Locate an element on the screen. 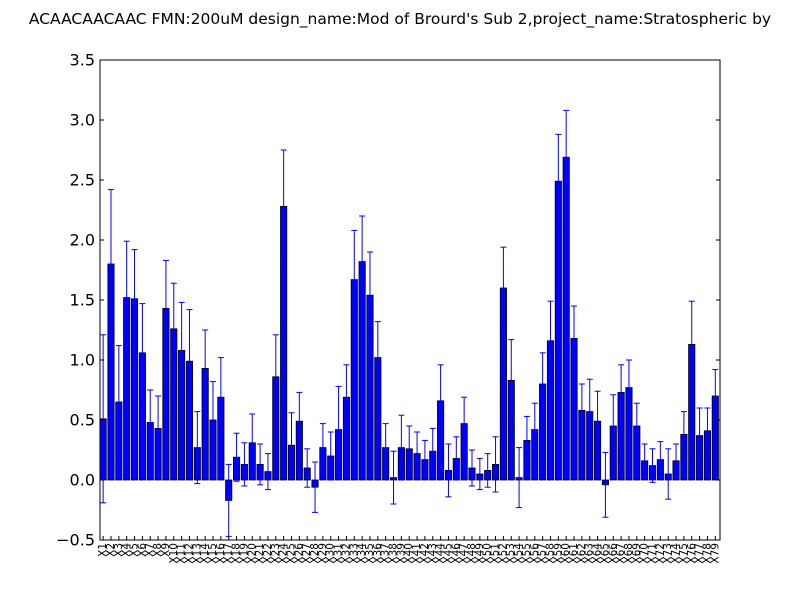 This screenshot has height=600, width=800. x-tick-label: X11 is located at coordinates (182, 553).